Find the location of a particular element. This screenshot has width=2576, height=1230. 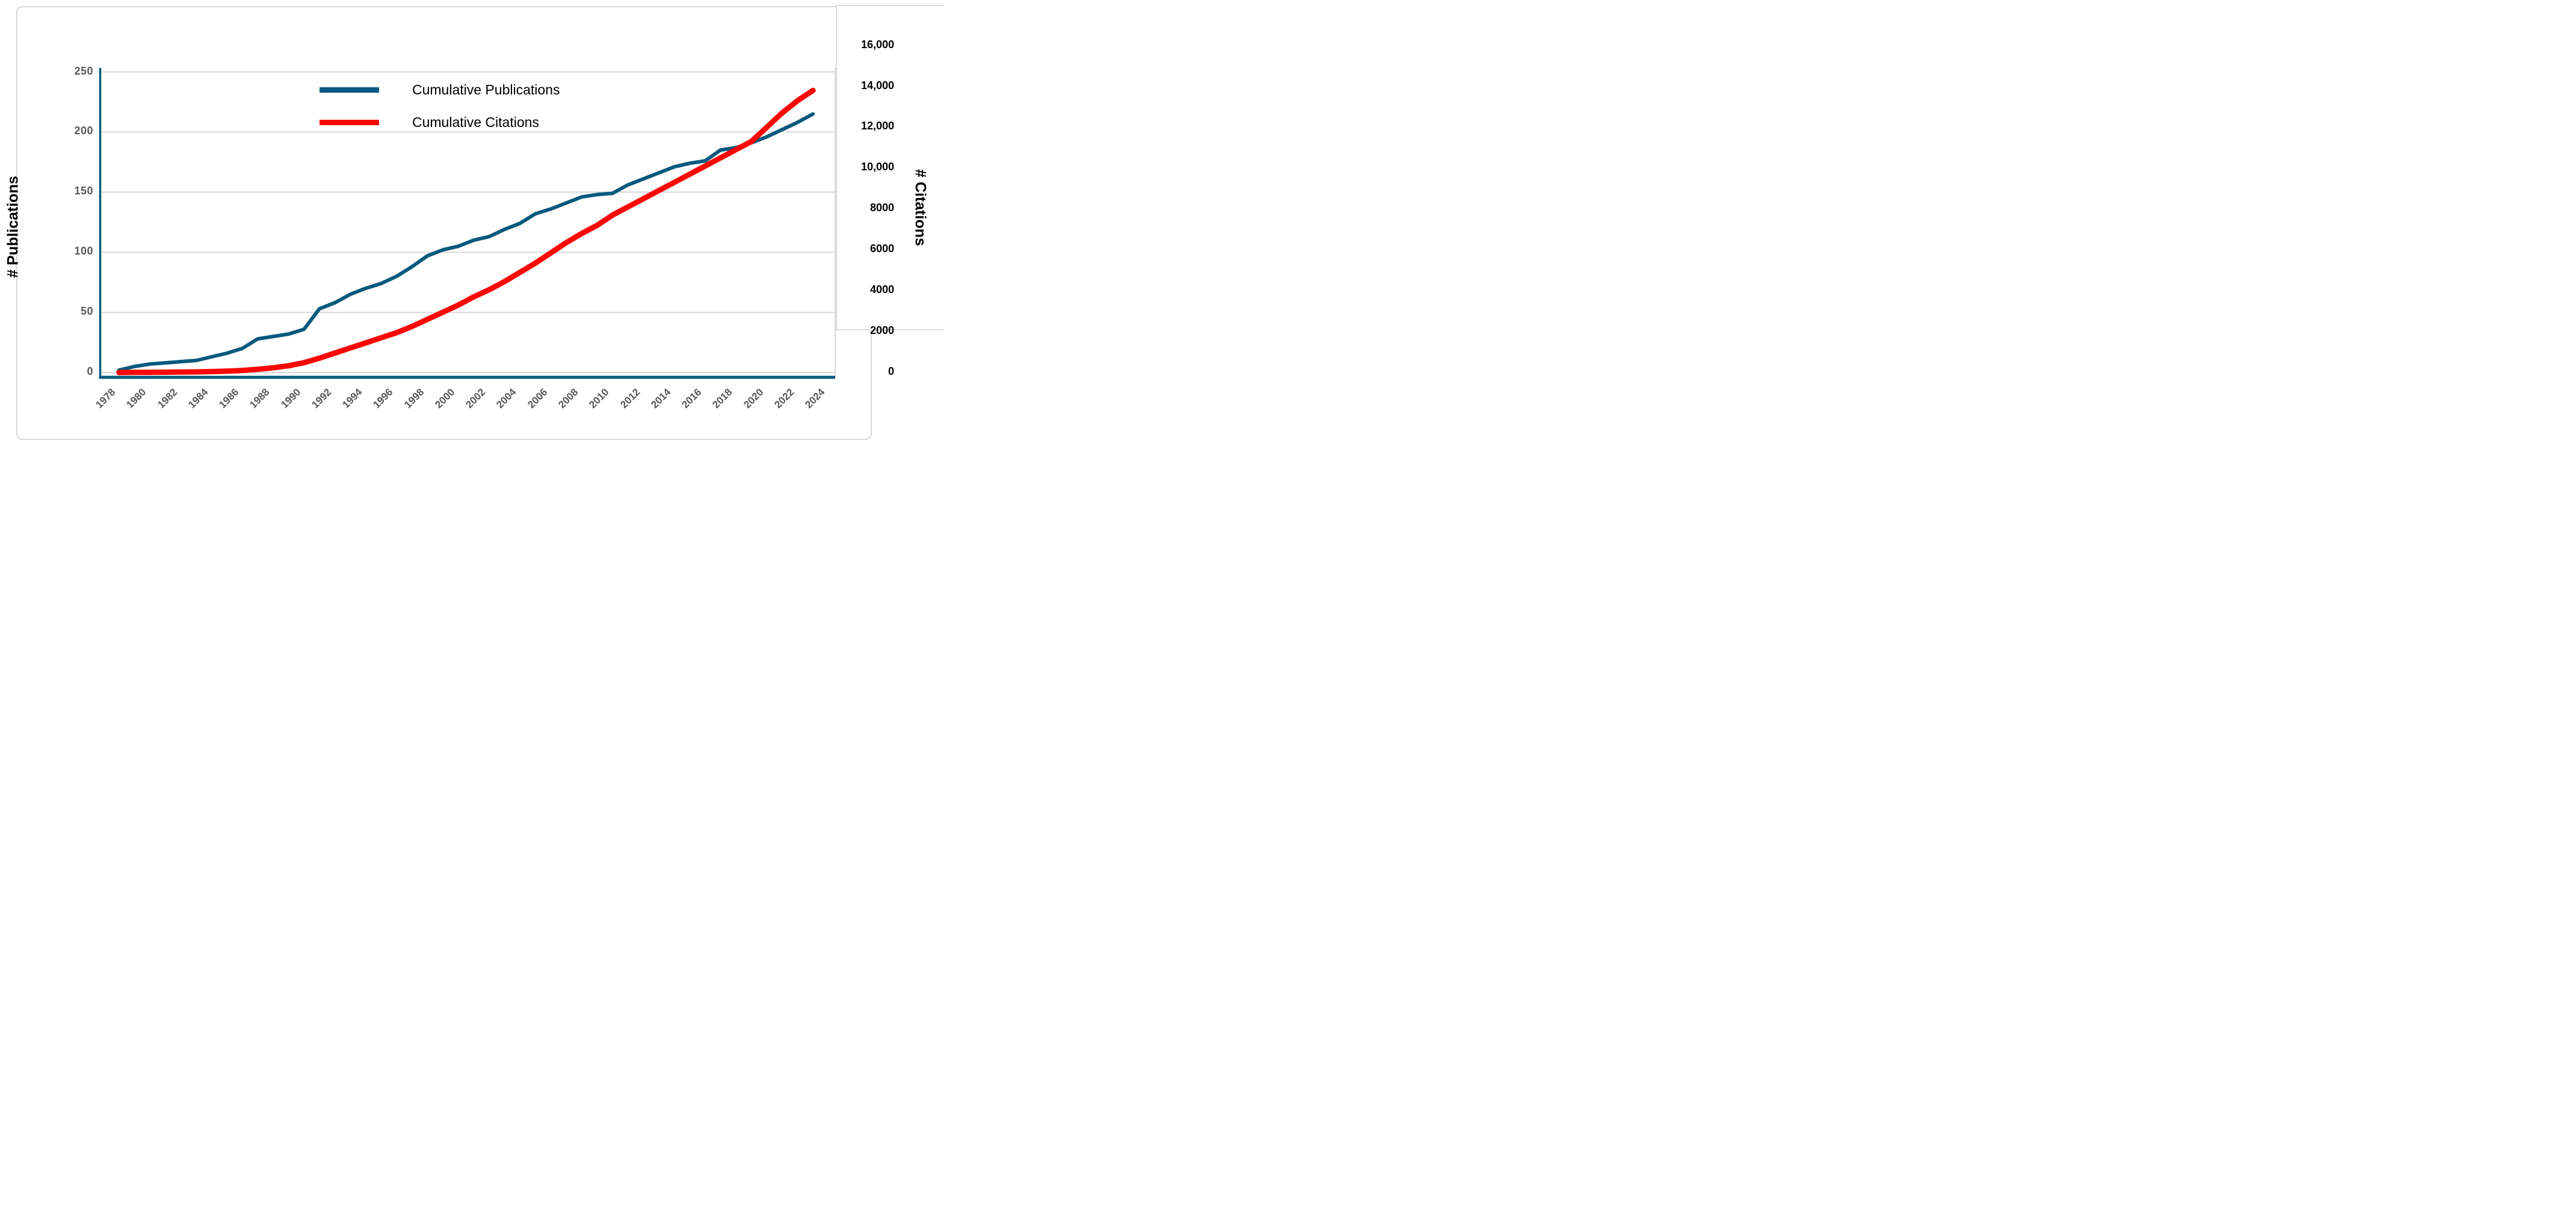

right-axis-tick-label: 6000 is located at coordinates (881, 249).